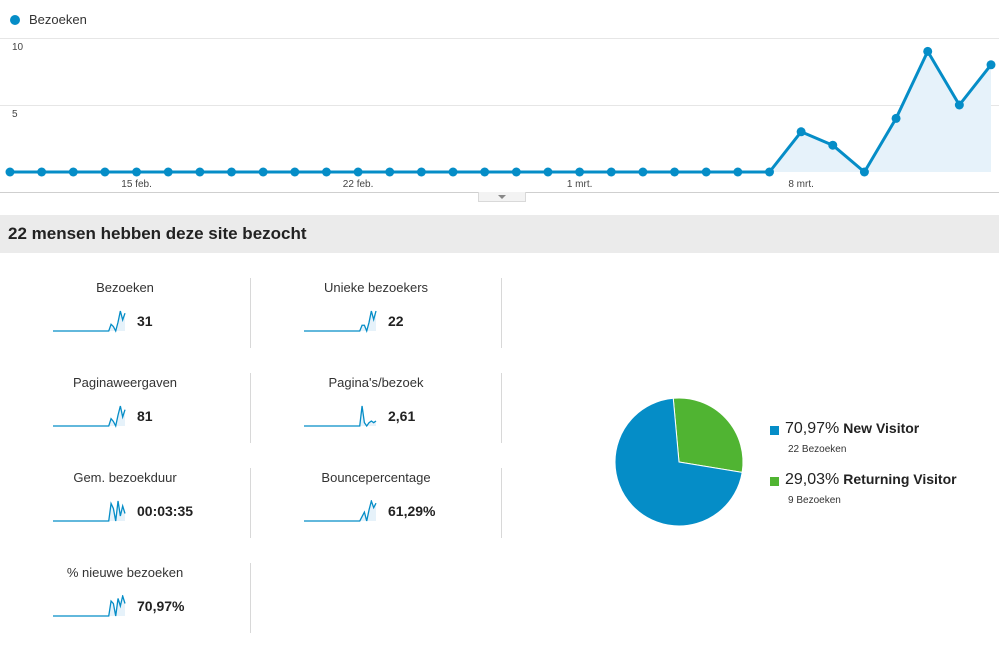 The image size is (999, 646). I want to click on legend-label: Bezoeken, so click(58, 19).